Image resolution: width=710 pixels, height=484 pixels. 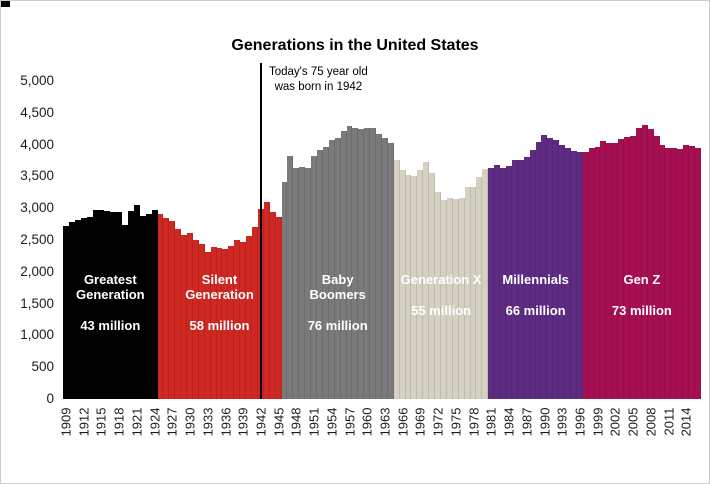 I want to click on bar-1991, so click(x=550, y=268).